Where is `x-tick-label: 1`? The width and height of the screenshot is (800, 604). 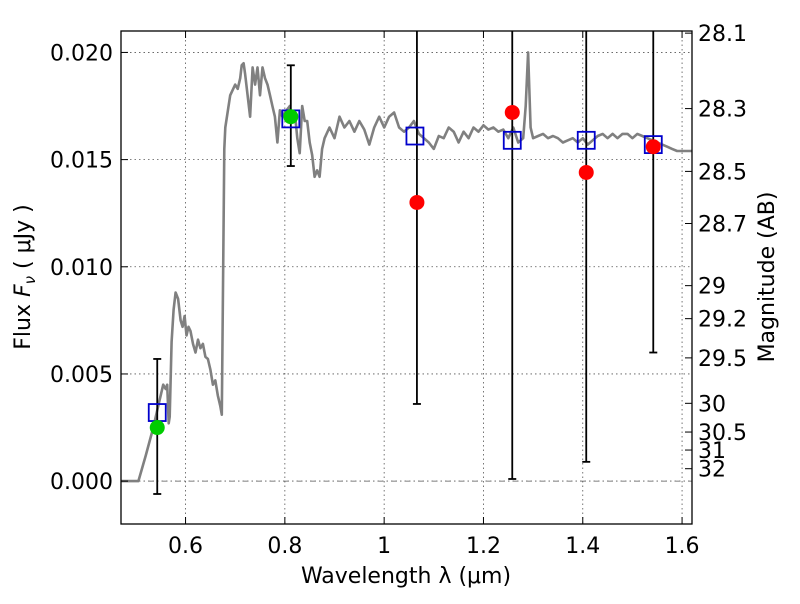
x-tick-label: 1 is located at coordinates (384, 546).